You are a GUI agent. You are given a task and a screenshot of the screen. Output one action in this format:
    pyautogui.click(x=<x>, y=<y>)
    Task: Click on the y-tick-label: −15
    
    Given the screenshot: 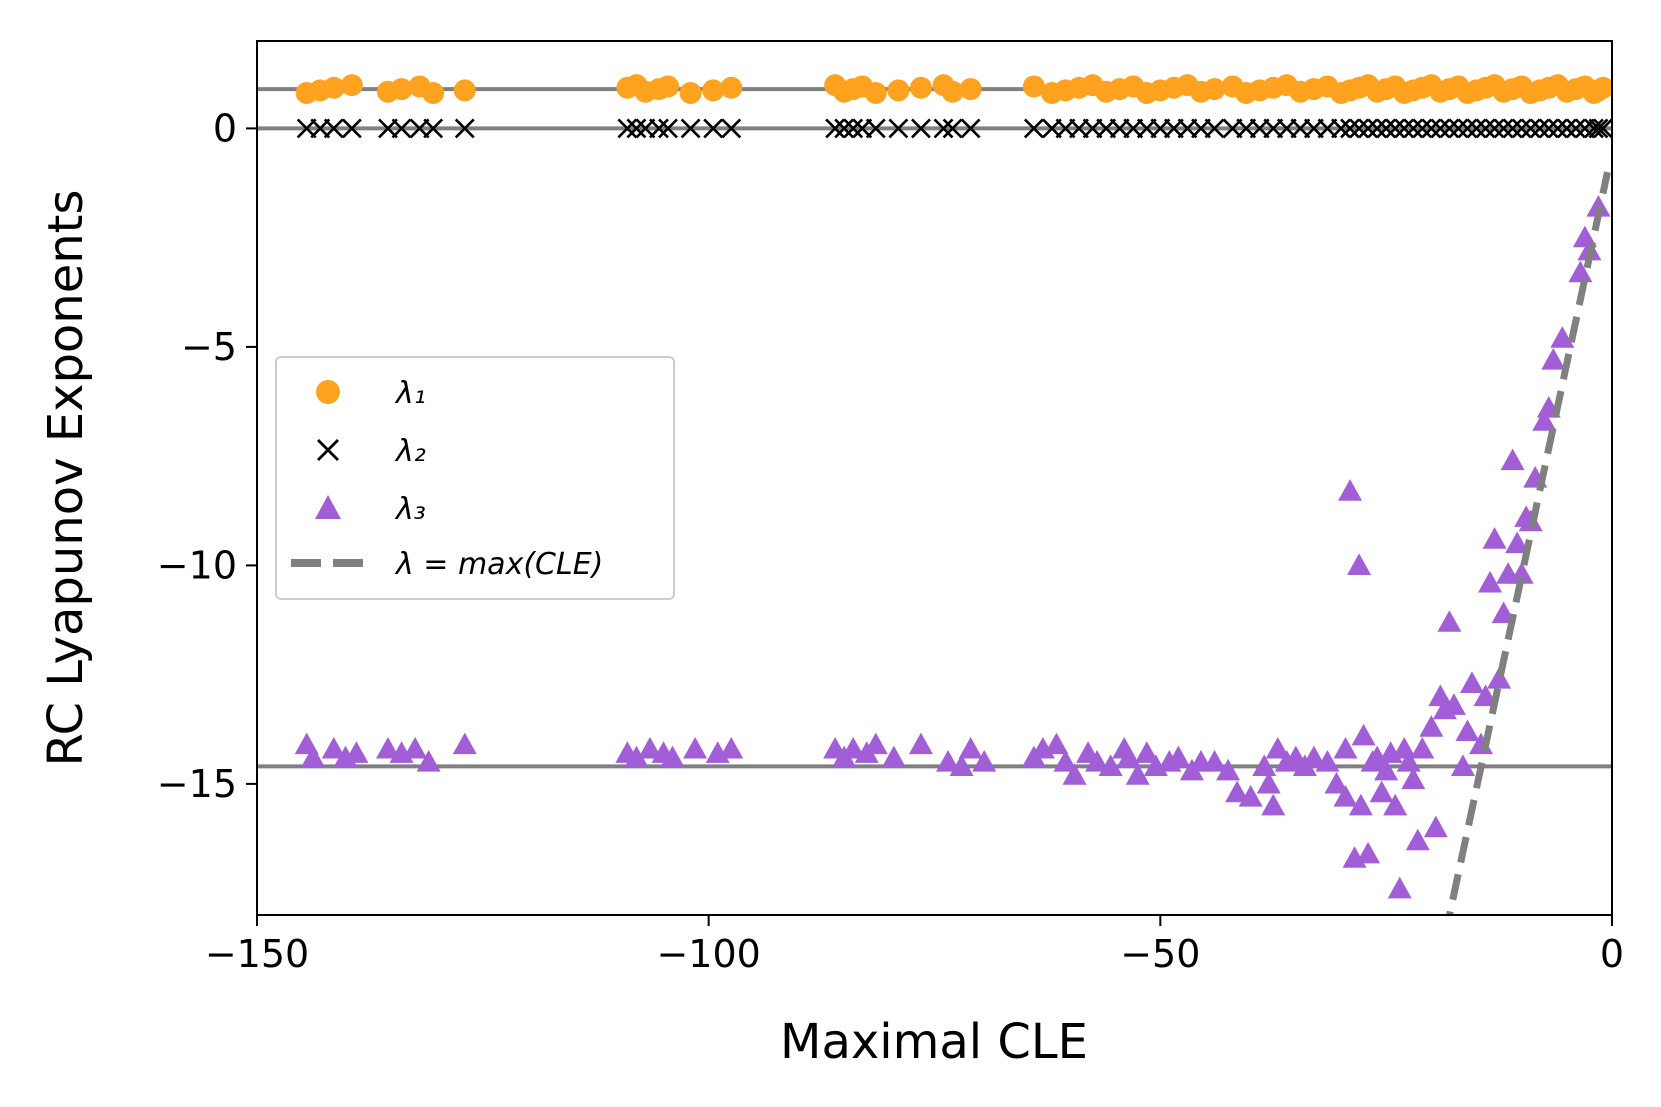 What is the action you would take?
    pyautogui.click(x=197, y=784)
    